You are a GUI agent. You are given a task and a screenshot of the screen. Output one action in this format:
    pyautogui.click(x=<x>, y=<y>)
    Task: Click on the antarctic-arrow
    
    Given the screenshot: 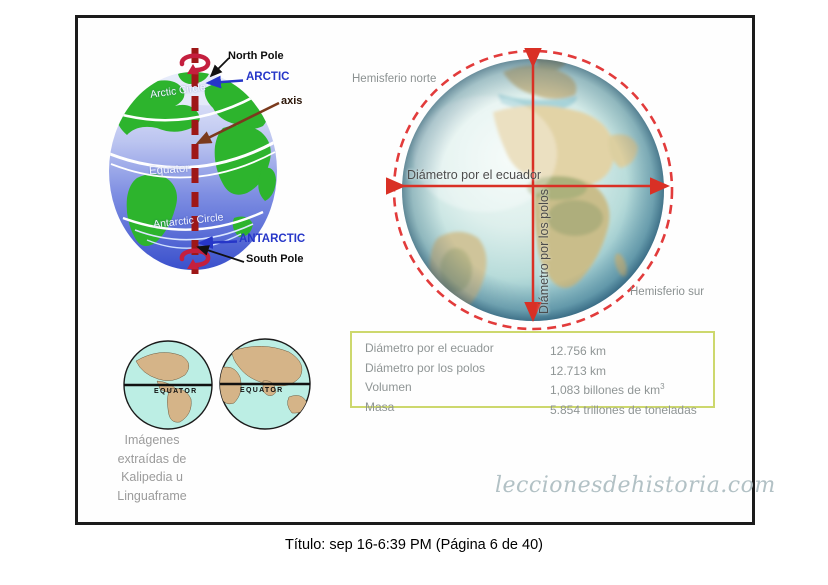 What is the action you would take?
    pyautogui.click(x=217, y=242)
    